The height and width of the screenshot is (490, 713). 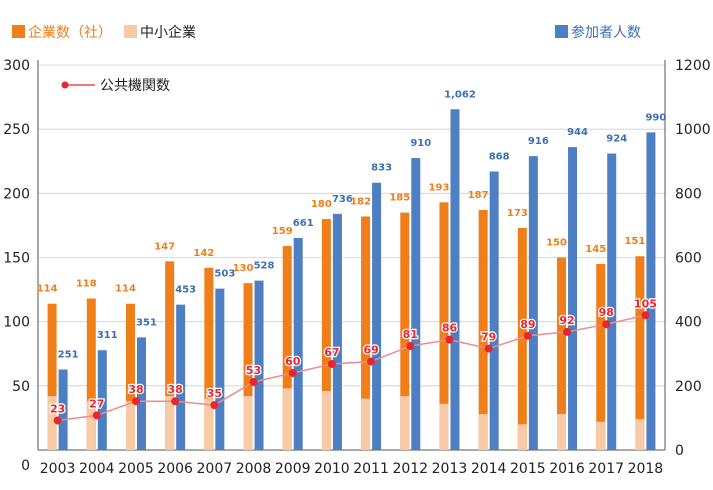 What do you see at coordinates (527, 324) in the screenshot?
I see `label-public: 89` at bounding box center [527, 324].